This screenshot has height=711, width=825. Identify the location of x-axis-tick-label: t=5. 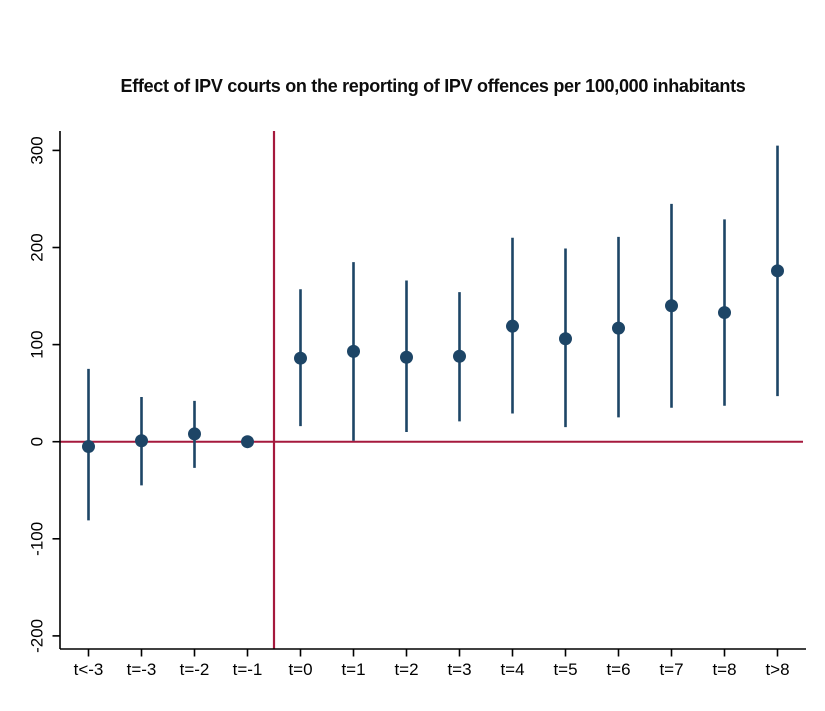
(565, 669).